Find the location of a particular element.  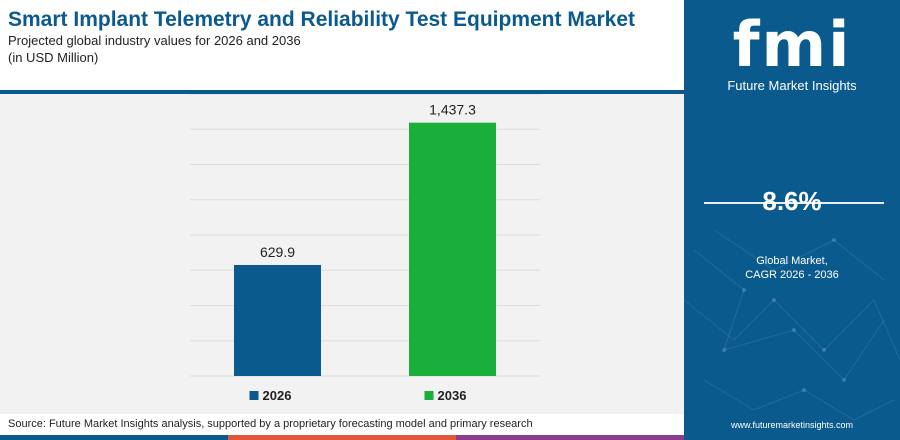

fmi-logo: fmi Future Market Insights is located at coordinates (792, 51).